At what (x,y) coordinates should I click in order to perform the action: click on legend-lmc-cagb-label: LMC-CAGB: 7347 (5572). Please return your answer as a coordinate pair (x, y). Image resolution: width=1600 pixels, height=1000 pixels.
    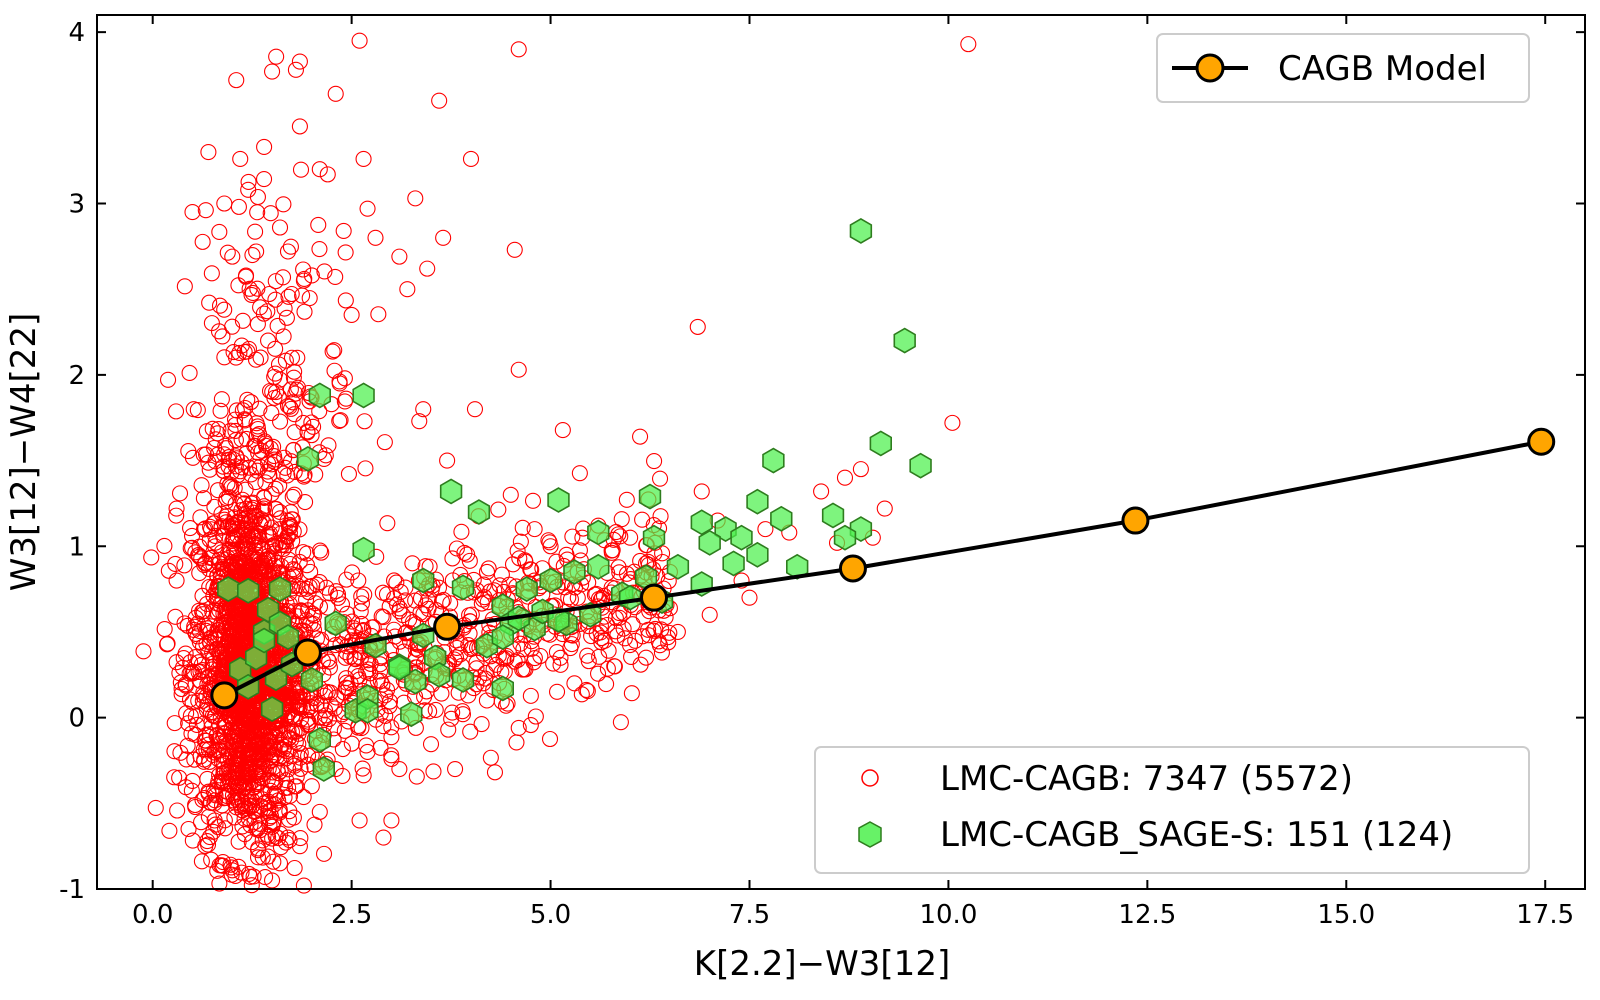
    Looking at the image, I should click on (1146, 779).